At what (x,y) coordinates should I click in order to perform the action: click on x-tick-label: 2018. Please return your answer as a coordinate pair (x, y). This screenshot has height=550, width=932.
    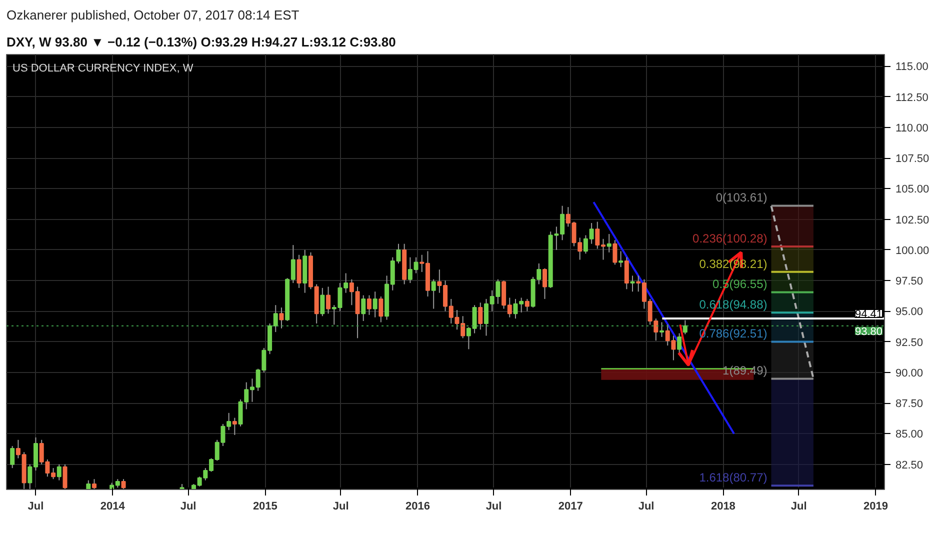
    Looking at the image, I should click on (723, 506).